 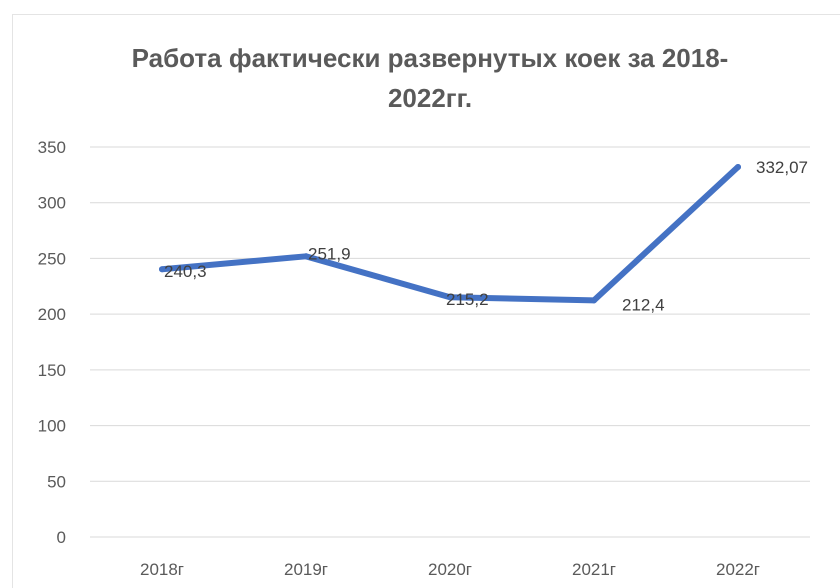 What do you see at coordinates (52, 147) in the screenshot?
I see `y-tick-label: 350` at bounding box center [52, 147].